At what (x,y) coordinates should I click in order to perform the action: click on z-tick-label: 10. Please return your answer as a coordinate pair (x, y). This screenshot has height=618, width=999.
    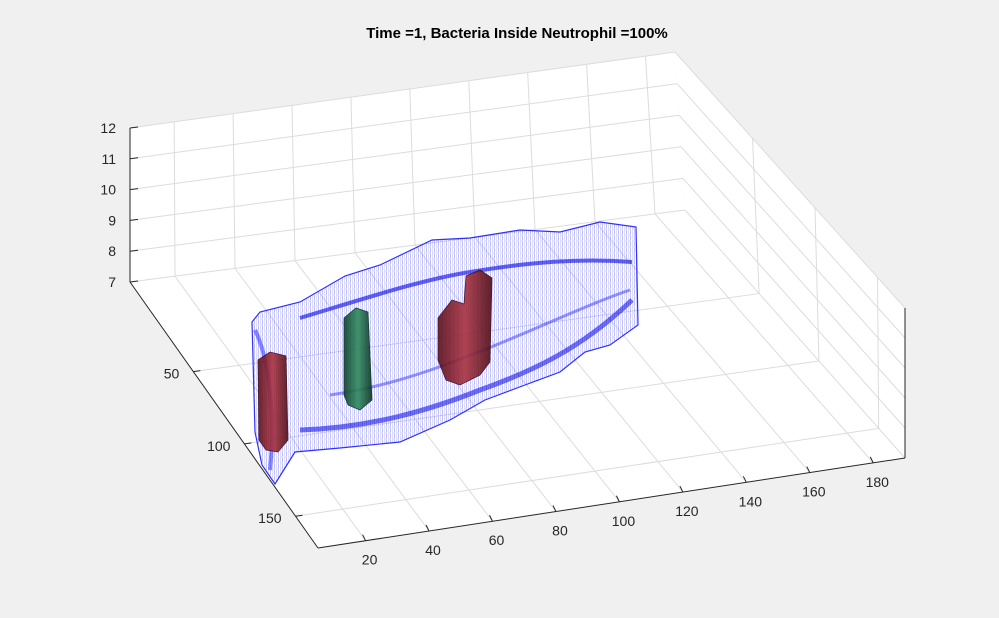
    Looking at the image, I should click on (108, 190).